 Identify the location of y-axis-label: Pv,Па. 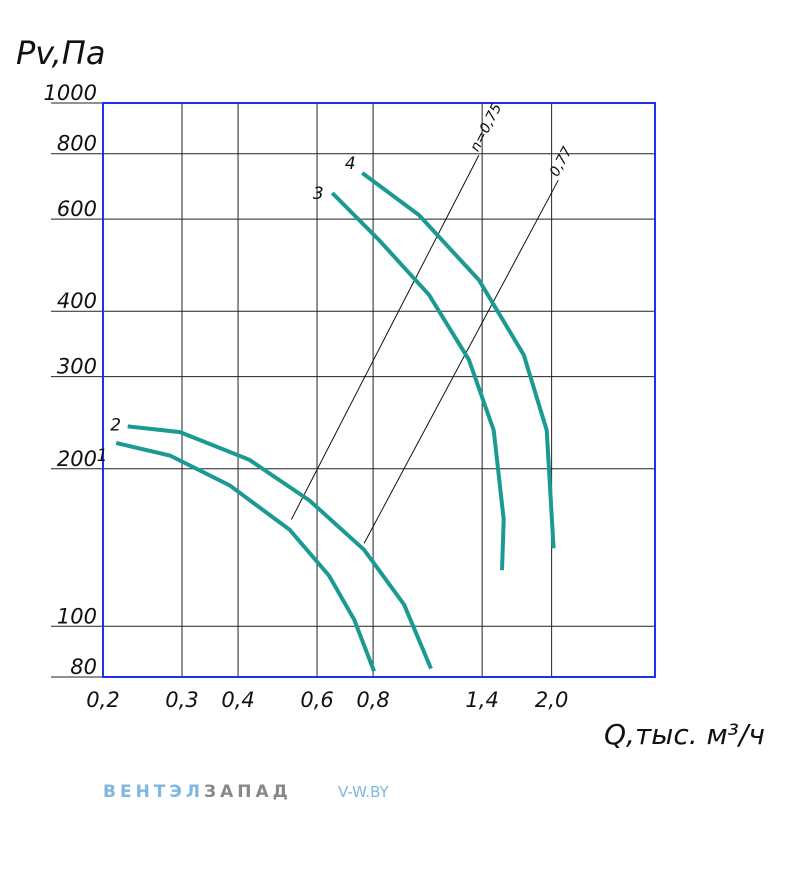
(60, 53).